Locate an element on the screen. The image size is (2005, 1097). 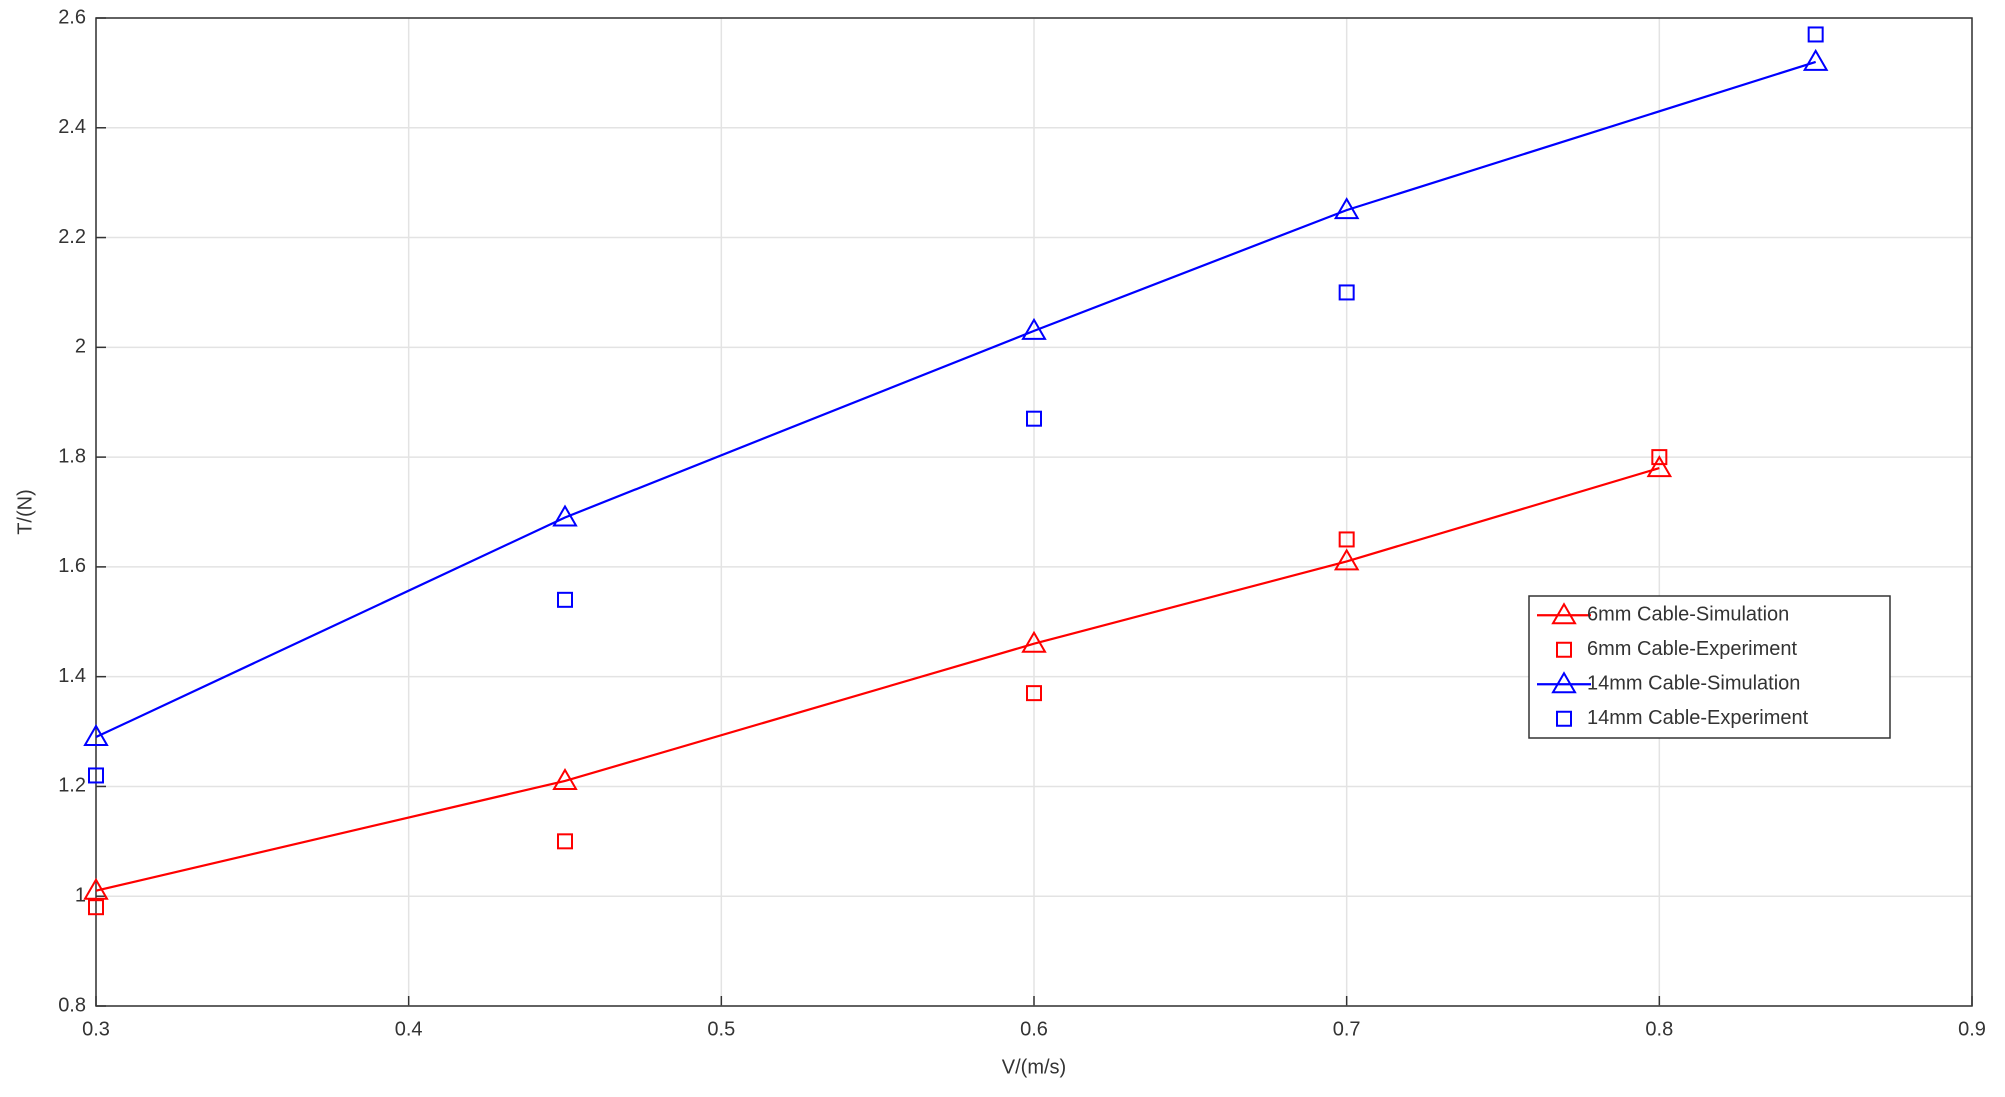
y-tick-label: 2.2 is located at coordinates (72, 237).